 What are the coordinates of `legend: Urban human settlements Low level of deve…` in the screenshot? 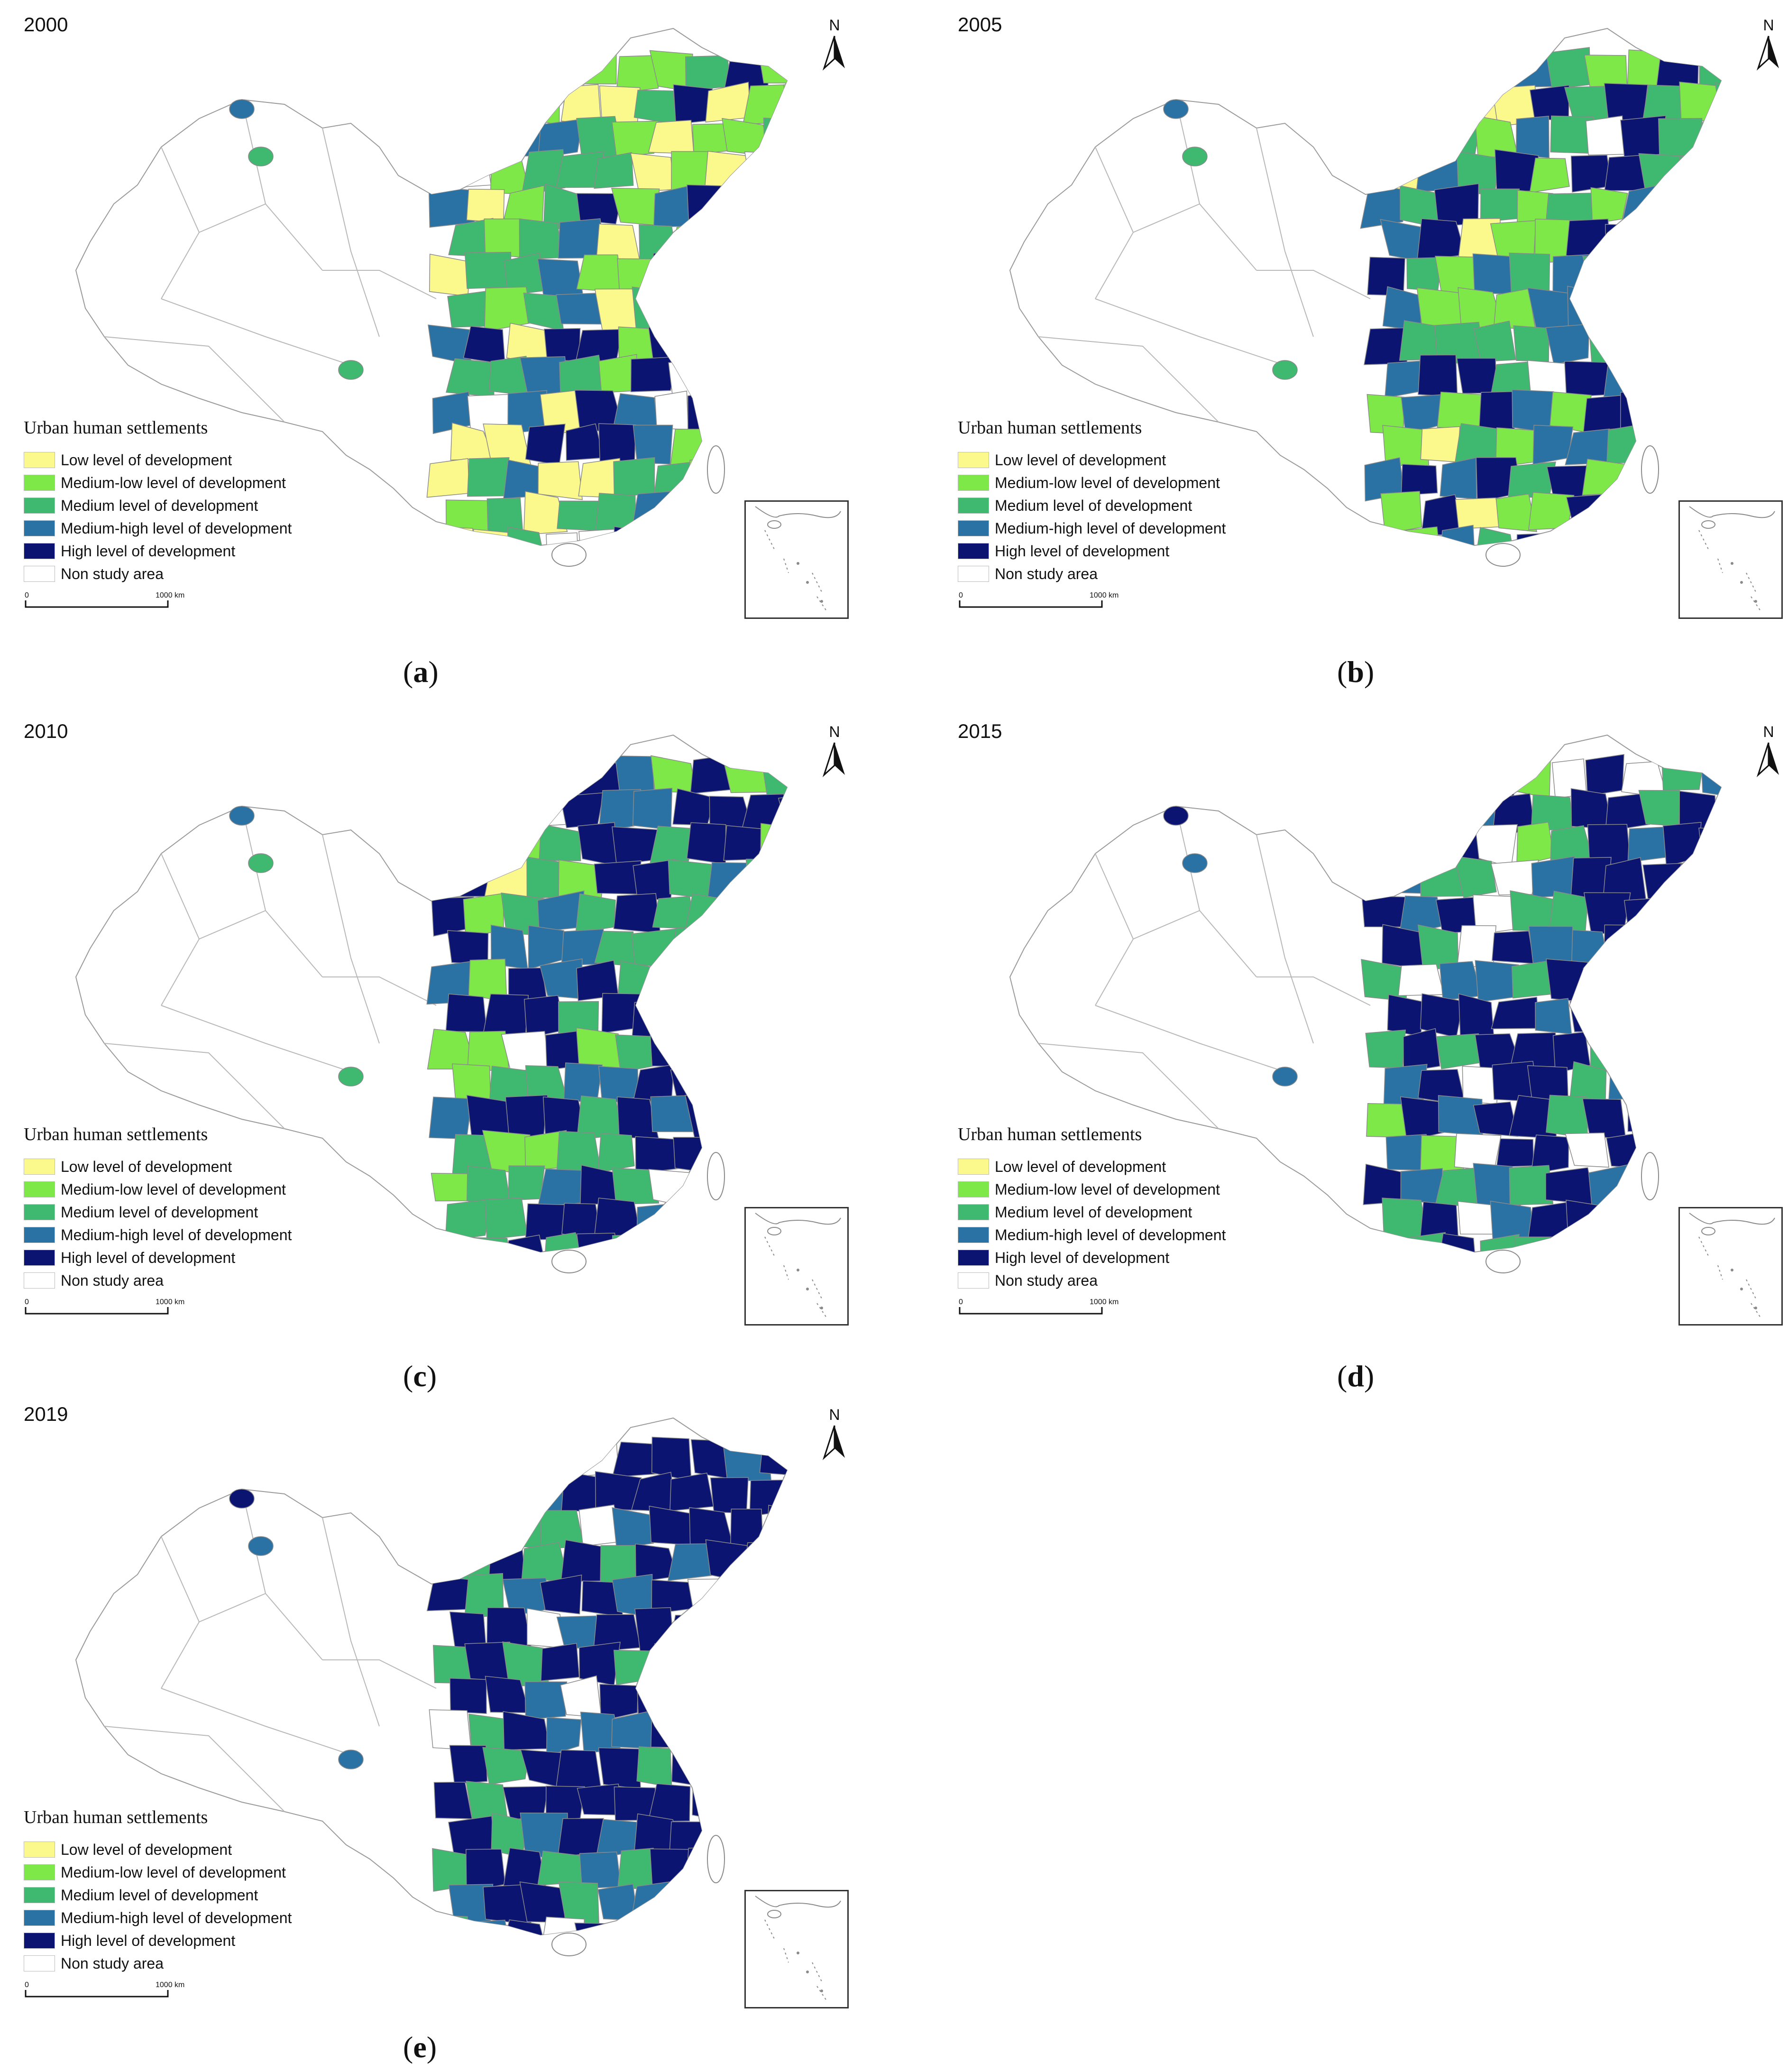 It's located at (195, 501).